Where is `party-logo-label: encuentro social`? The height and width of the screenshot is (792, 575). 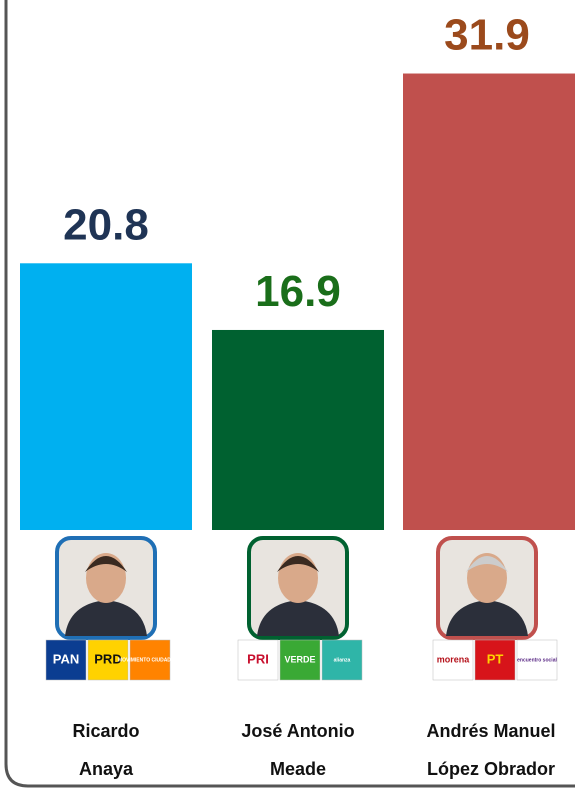 party-logo-label: encuentro social is located at coordinates (537, 660).